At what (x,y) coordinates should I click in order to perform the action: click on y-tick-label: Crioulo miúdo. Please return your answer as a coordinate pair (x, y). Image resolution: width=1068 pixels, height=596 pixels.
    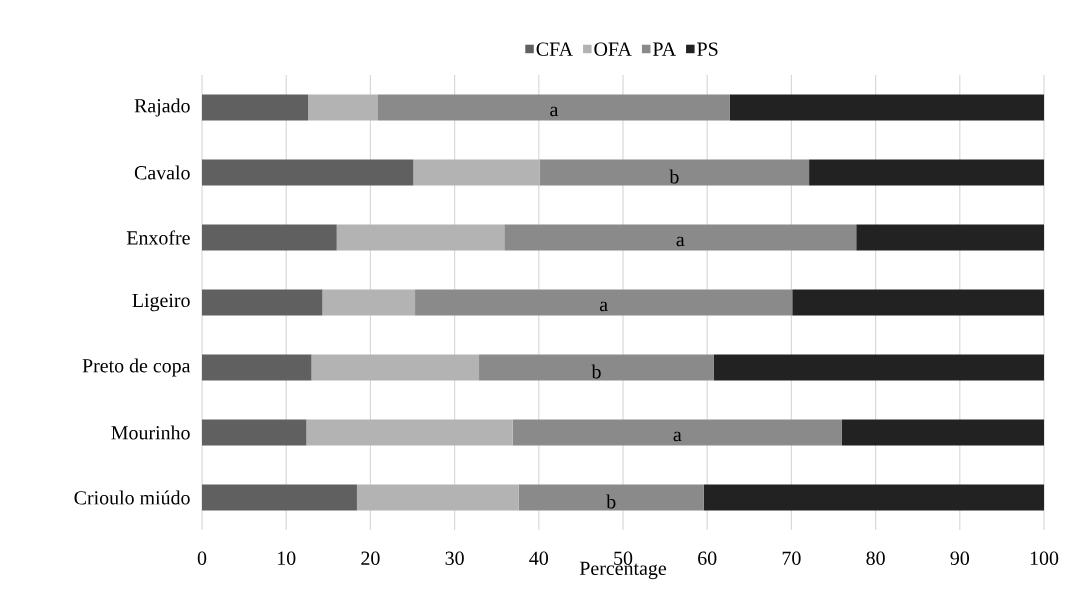
    Looking at the image, I should click on (132, 497).